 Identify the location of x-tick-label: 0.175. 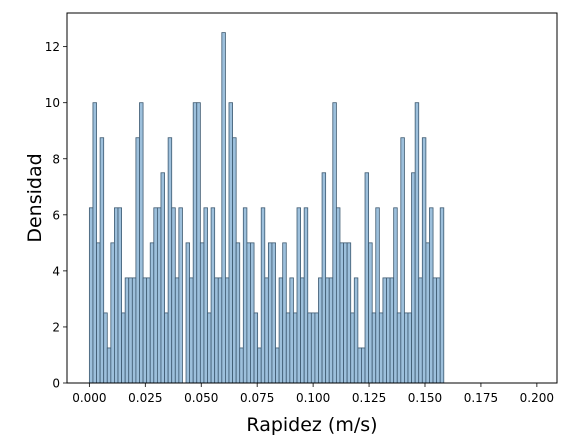
(481, 398).